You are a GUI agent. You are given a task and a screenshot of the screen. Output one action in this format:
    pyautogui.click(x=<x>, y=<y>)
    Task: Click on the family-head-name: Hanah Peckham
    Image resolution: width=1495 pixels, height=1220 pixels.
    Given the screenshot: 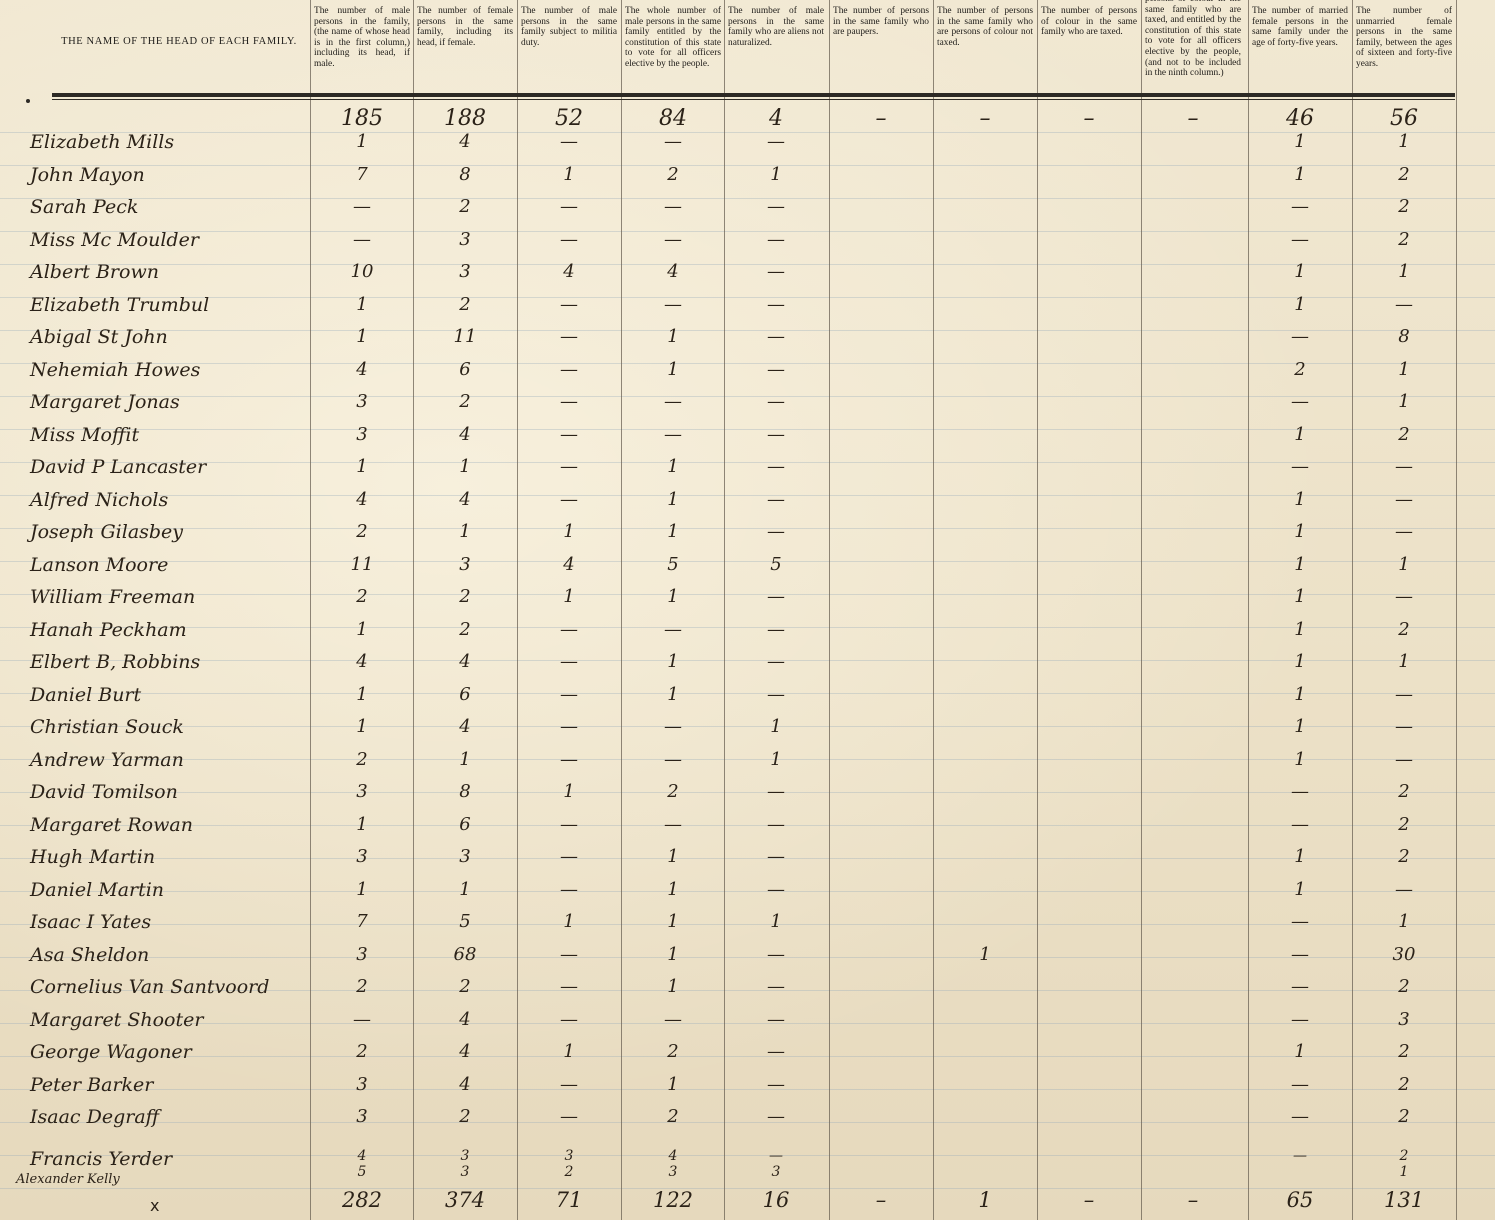 What is the action you would take?
    pyautogui.click(x=108, y=629)
    